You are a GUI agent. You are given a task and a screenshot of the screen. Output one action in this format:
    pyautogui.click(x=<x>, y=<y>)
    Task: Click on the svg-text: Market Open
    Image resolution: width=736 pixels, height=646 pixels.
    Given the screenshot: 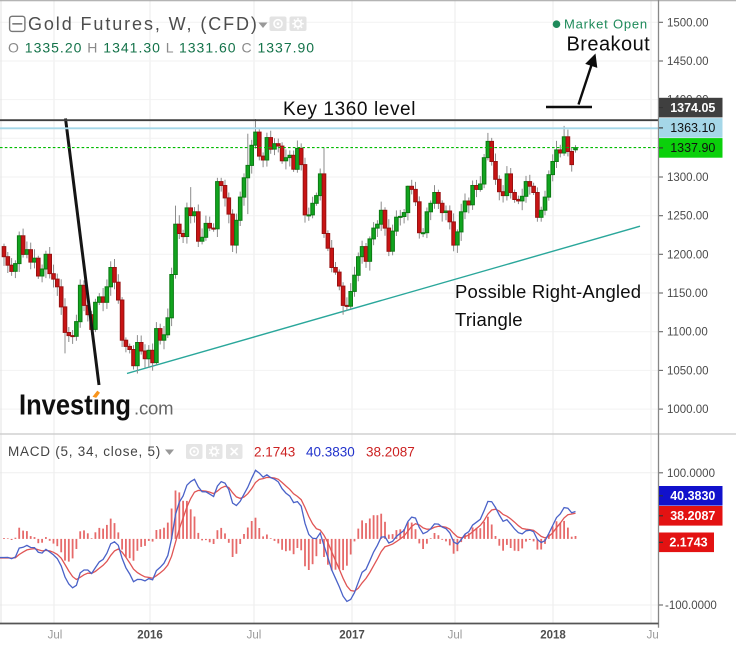 What is the action you would take?
    pyautogui.click(x=606, y=24)
    